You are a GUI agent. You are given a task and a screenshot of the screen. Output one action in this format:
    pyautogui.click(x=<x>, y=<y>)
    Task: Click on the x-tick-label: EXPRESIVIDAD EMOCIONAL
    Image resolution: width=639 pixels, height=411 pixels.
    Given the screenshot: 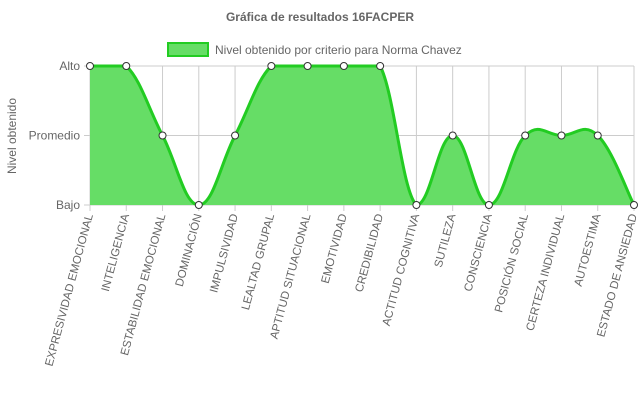 What is the action you would take?
    pyautogui.click(x=70, y=290)
    